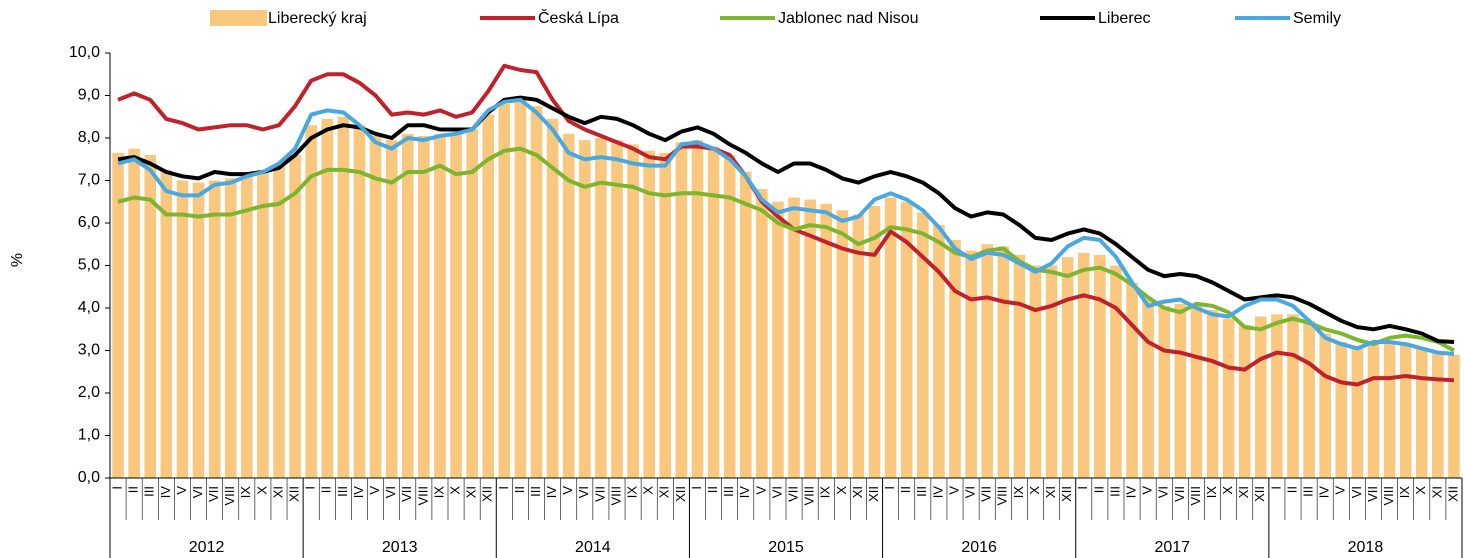  Describe the element at coordinates (238, 18) in the screenshot. I see `legend-swatch` at that location.